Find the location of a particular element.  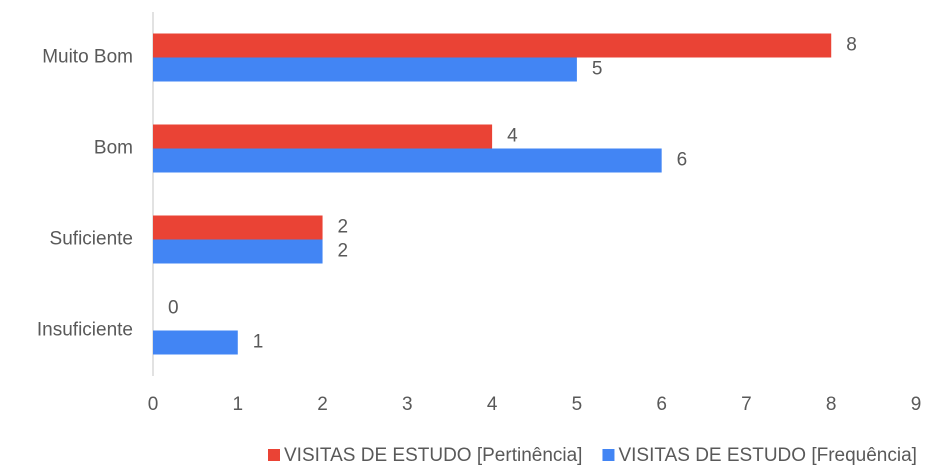

x-tick-label: 7 is located at coordinates (746, 404).